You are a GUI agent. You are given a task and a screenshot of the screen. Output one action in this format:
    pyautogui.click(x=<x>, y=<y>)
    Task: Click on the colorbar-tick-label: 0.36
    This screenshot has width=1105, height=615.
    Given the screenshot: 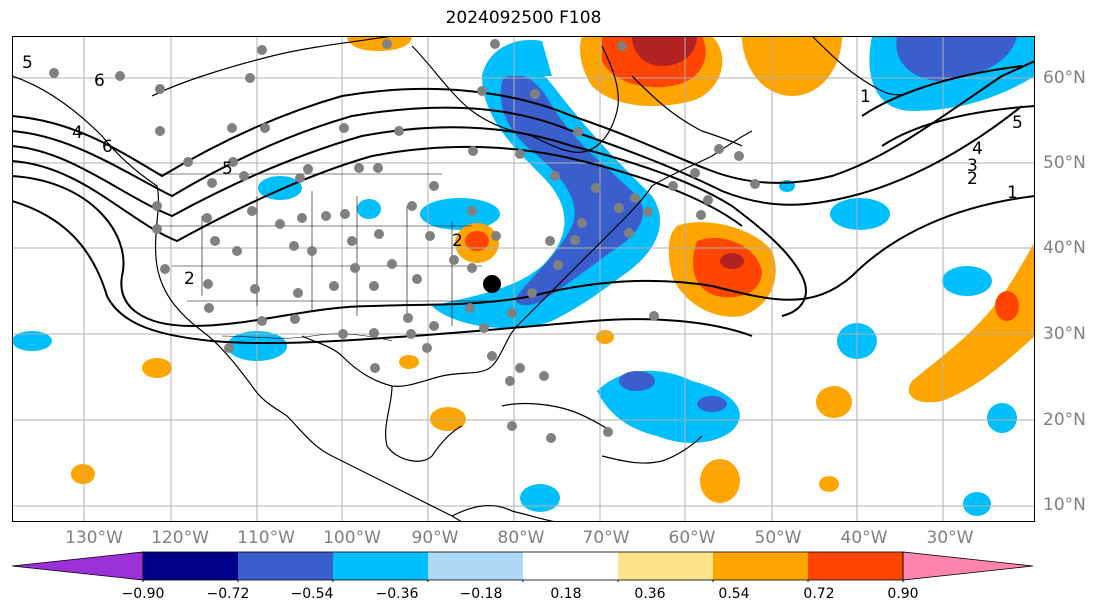 What is the action you would take?
    pyautogui.click(x=650, y=594)
    